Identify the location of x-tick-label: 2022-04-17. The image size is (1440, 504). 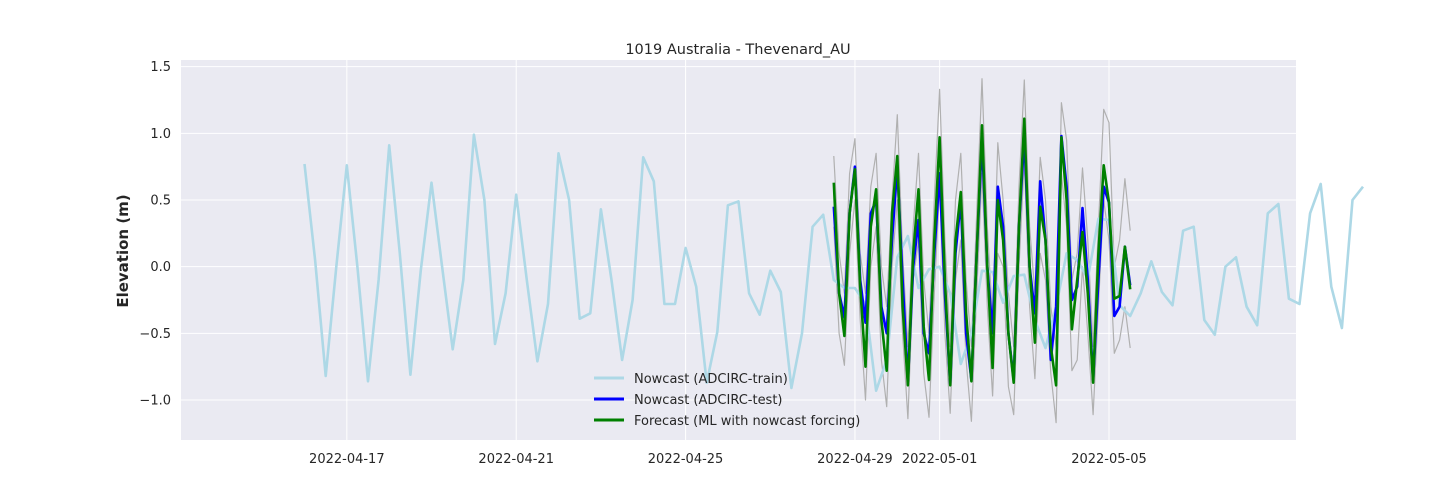
(347, 459).